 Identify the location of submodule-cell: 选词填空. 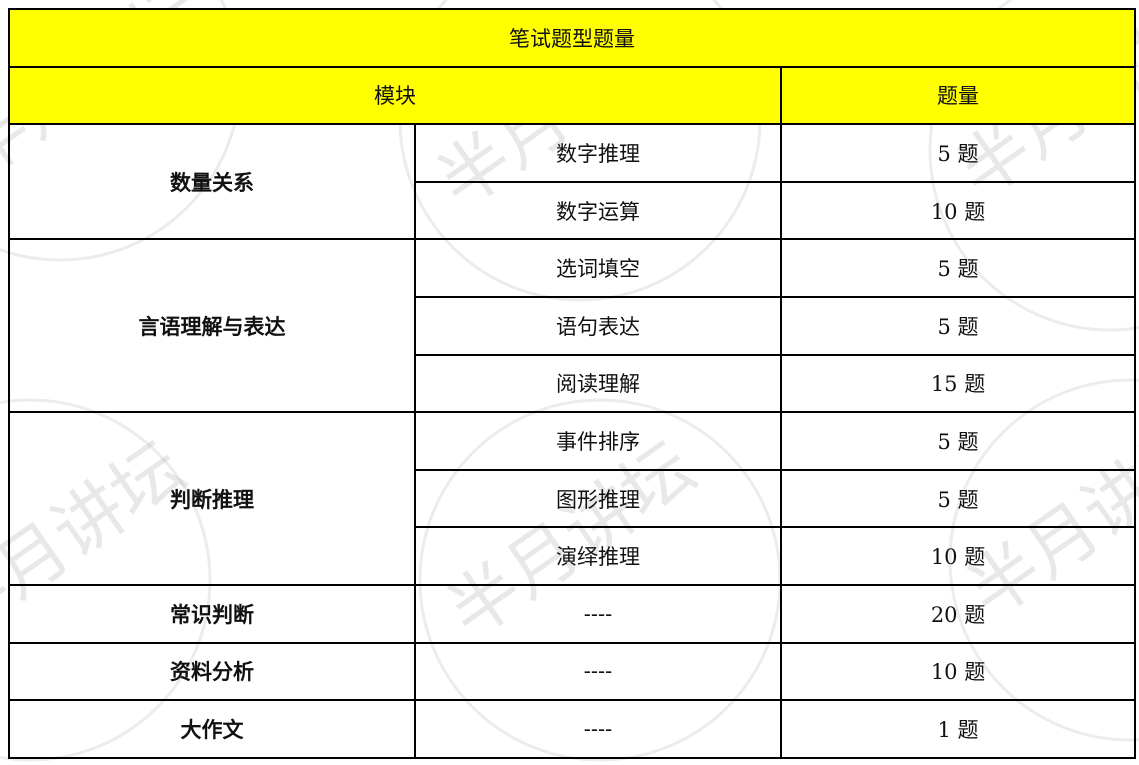
(598, 268).